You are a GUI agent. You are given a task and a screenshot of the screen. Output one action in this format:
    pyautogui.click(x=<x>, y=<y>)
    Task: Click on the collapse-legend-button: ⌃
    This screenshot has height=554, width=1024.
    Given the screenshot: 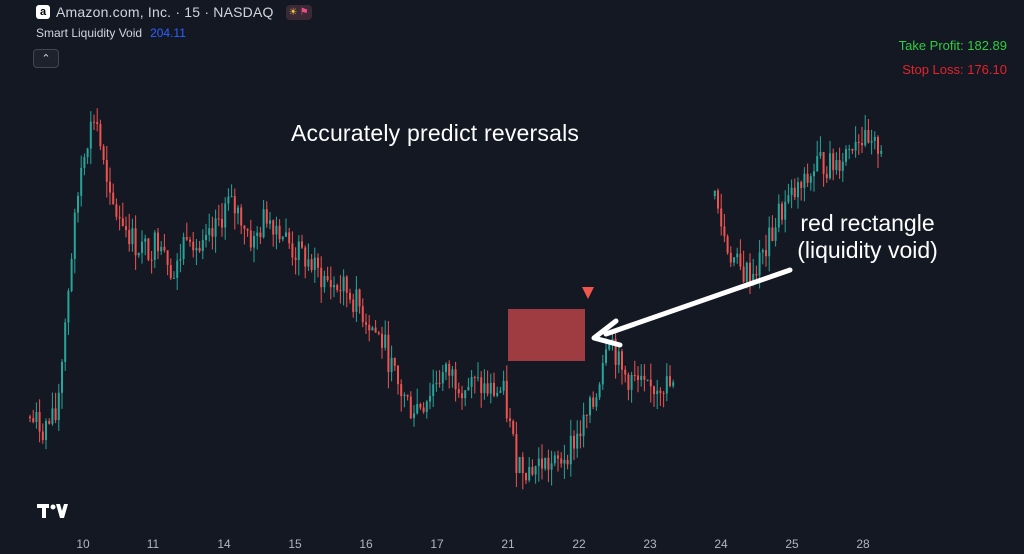 What is the action you would take?
    pyautogui.click(x=46, y=58)
    